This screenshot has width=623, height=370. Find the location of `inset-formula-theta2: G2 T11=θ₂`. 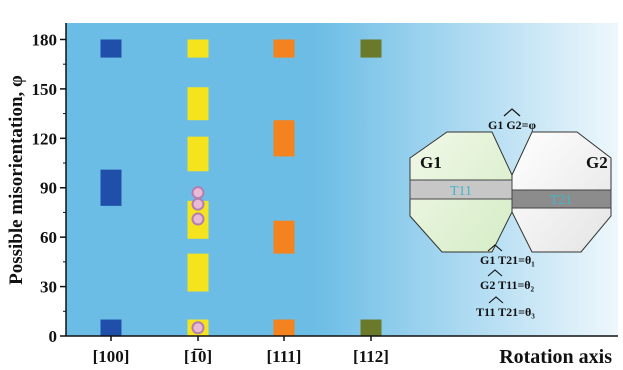

inset-formula-theta2: G2 T11=θ₂ is located at coordinates (507, 285).